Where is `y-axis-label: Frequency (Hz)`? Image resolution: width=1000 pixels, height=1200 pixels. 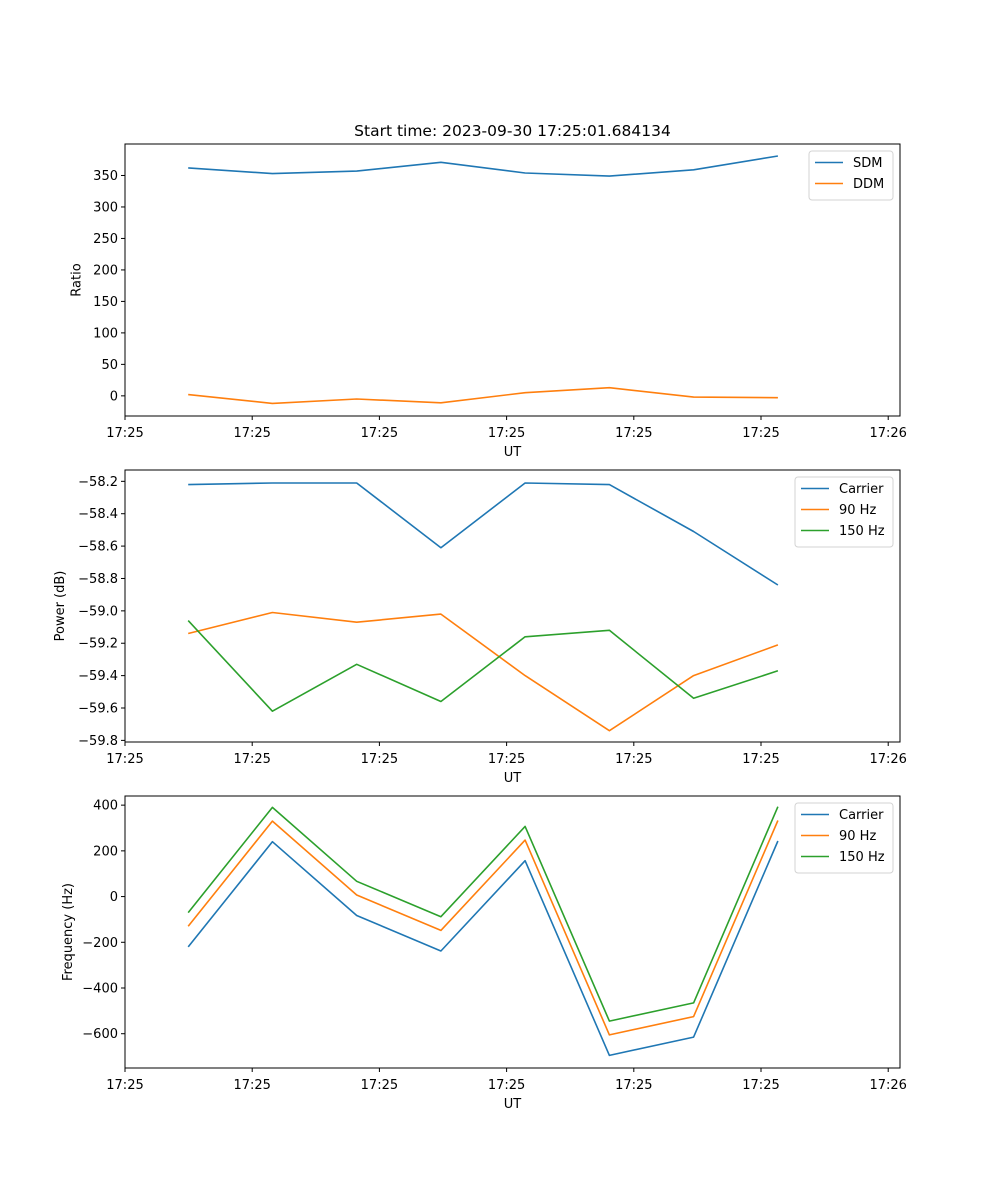 y-axis-label: Frequency (Hz) is located at coordinates (68, 932).